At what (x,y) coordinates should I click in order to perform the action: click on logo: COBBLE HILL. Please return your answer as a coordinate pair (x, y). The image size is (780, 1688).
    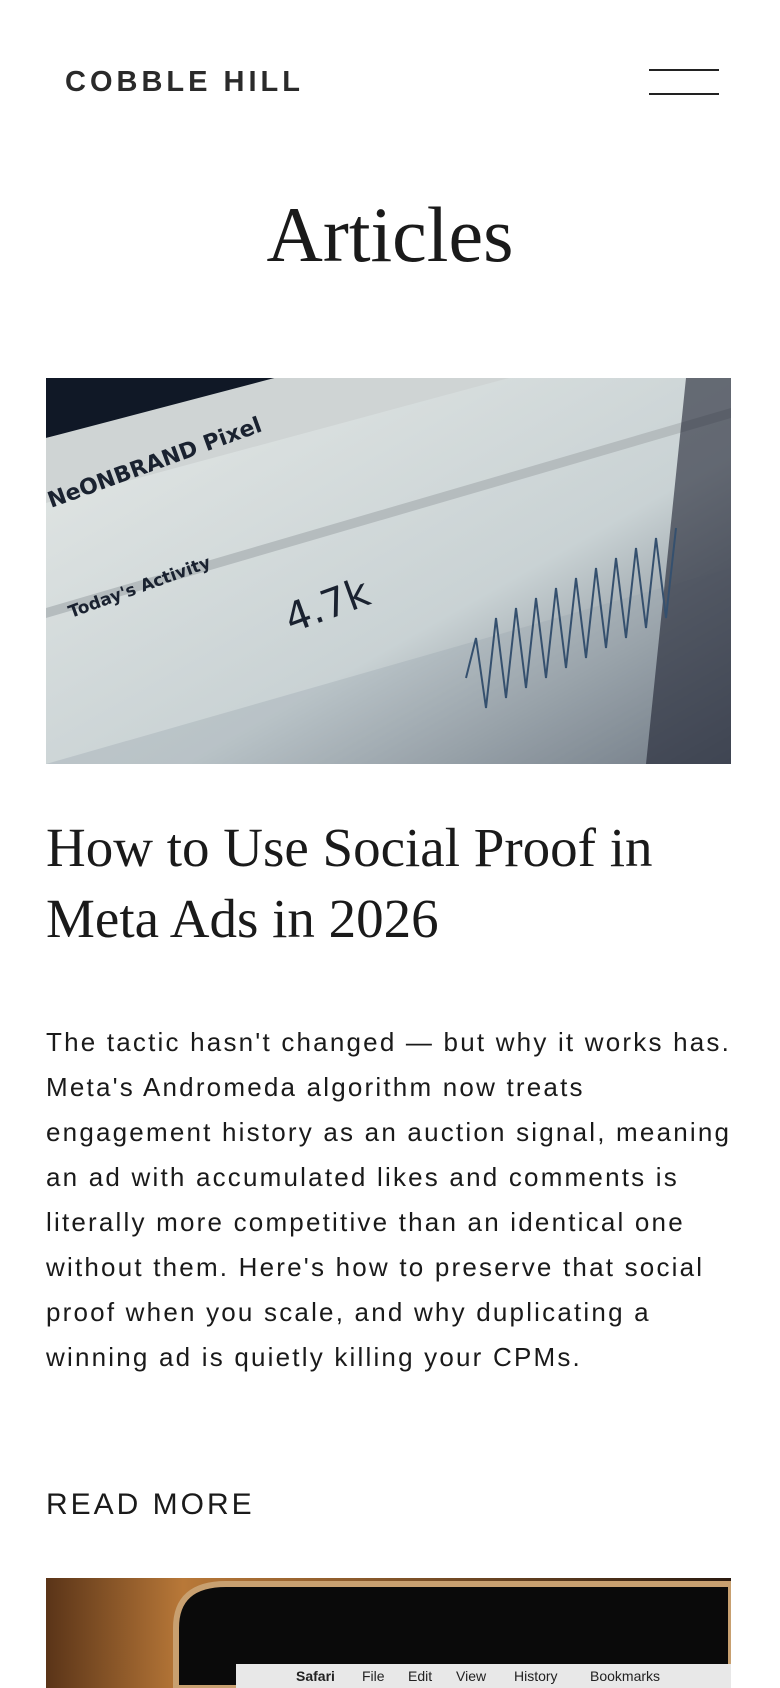
    Looking at the image, I should click on (184, 82).